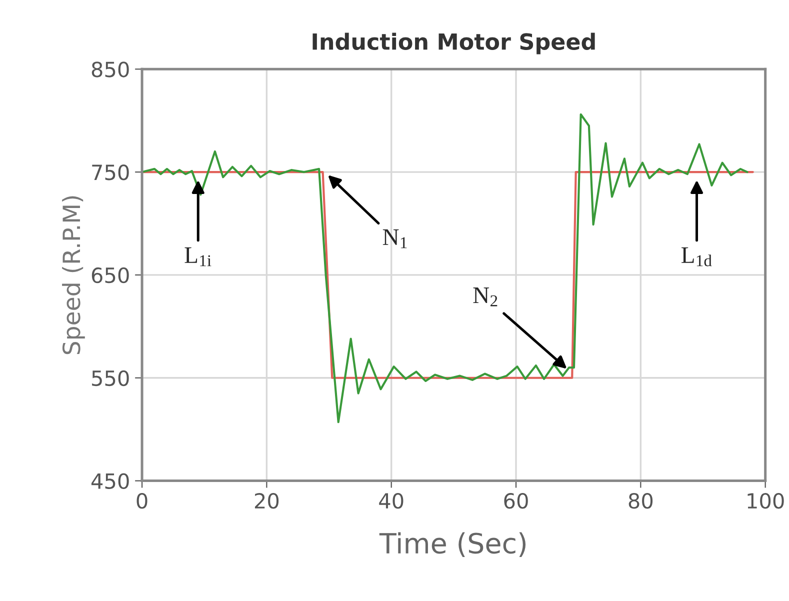  I want to click on x-tick-label: 100, so click(766, 500).